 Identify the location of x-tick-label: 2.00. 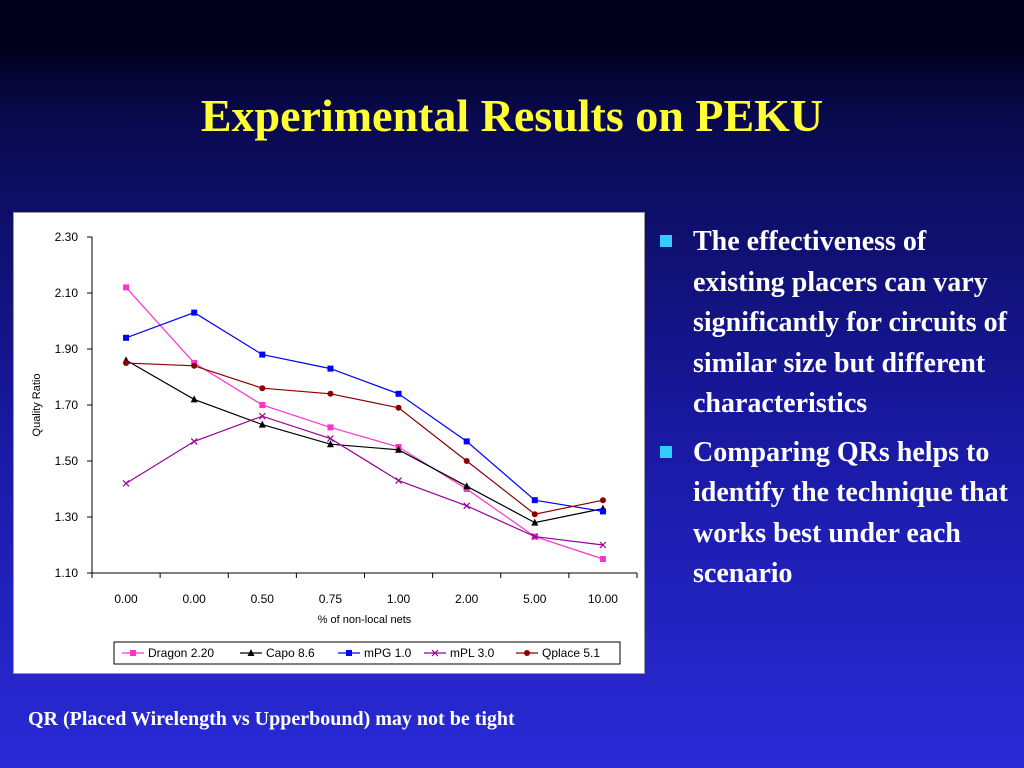
(467, 599).